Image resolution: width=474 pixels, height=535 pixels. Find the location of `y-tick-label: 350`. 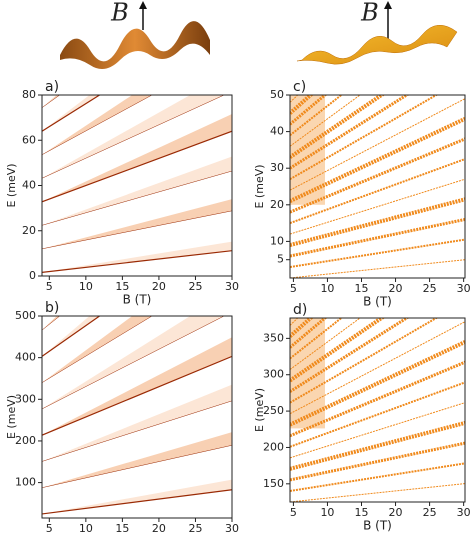

y-tick-label: 350 is located at coordinates (273, 337).